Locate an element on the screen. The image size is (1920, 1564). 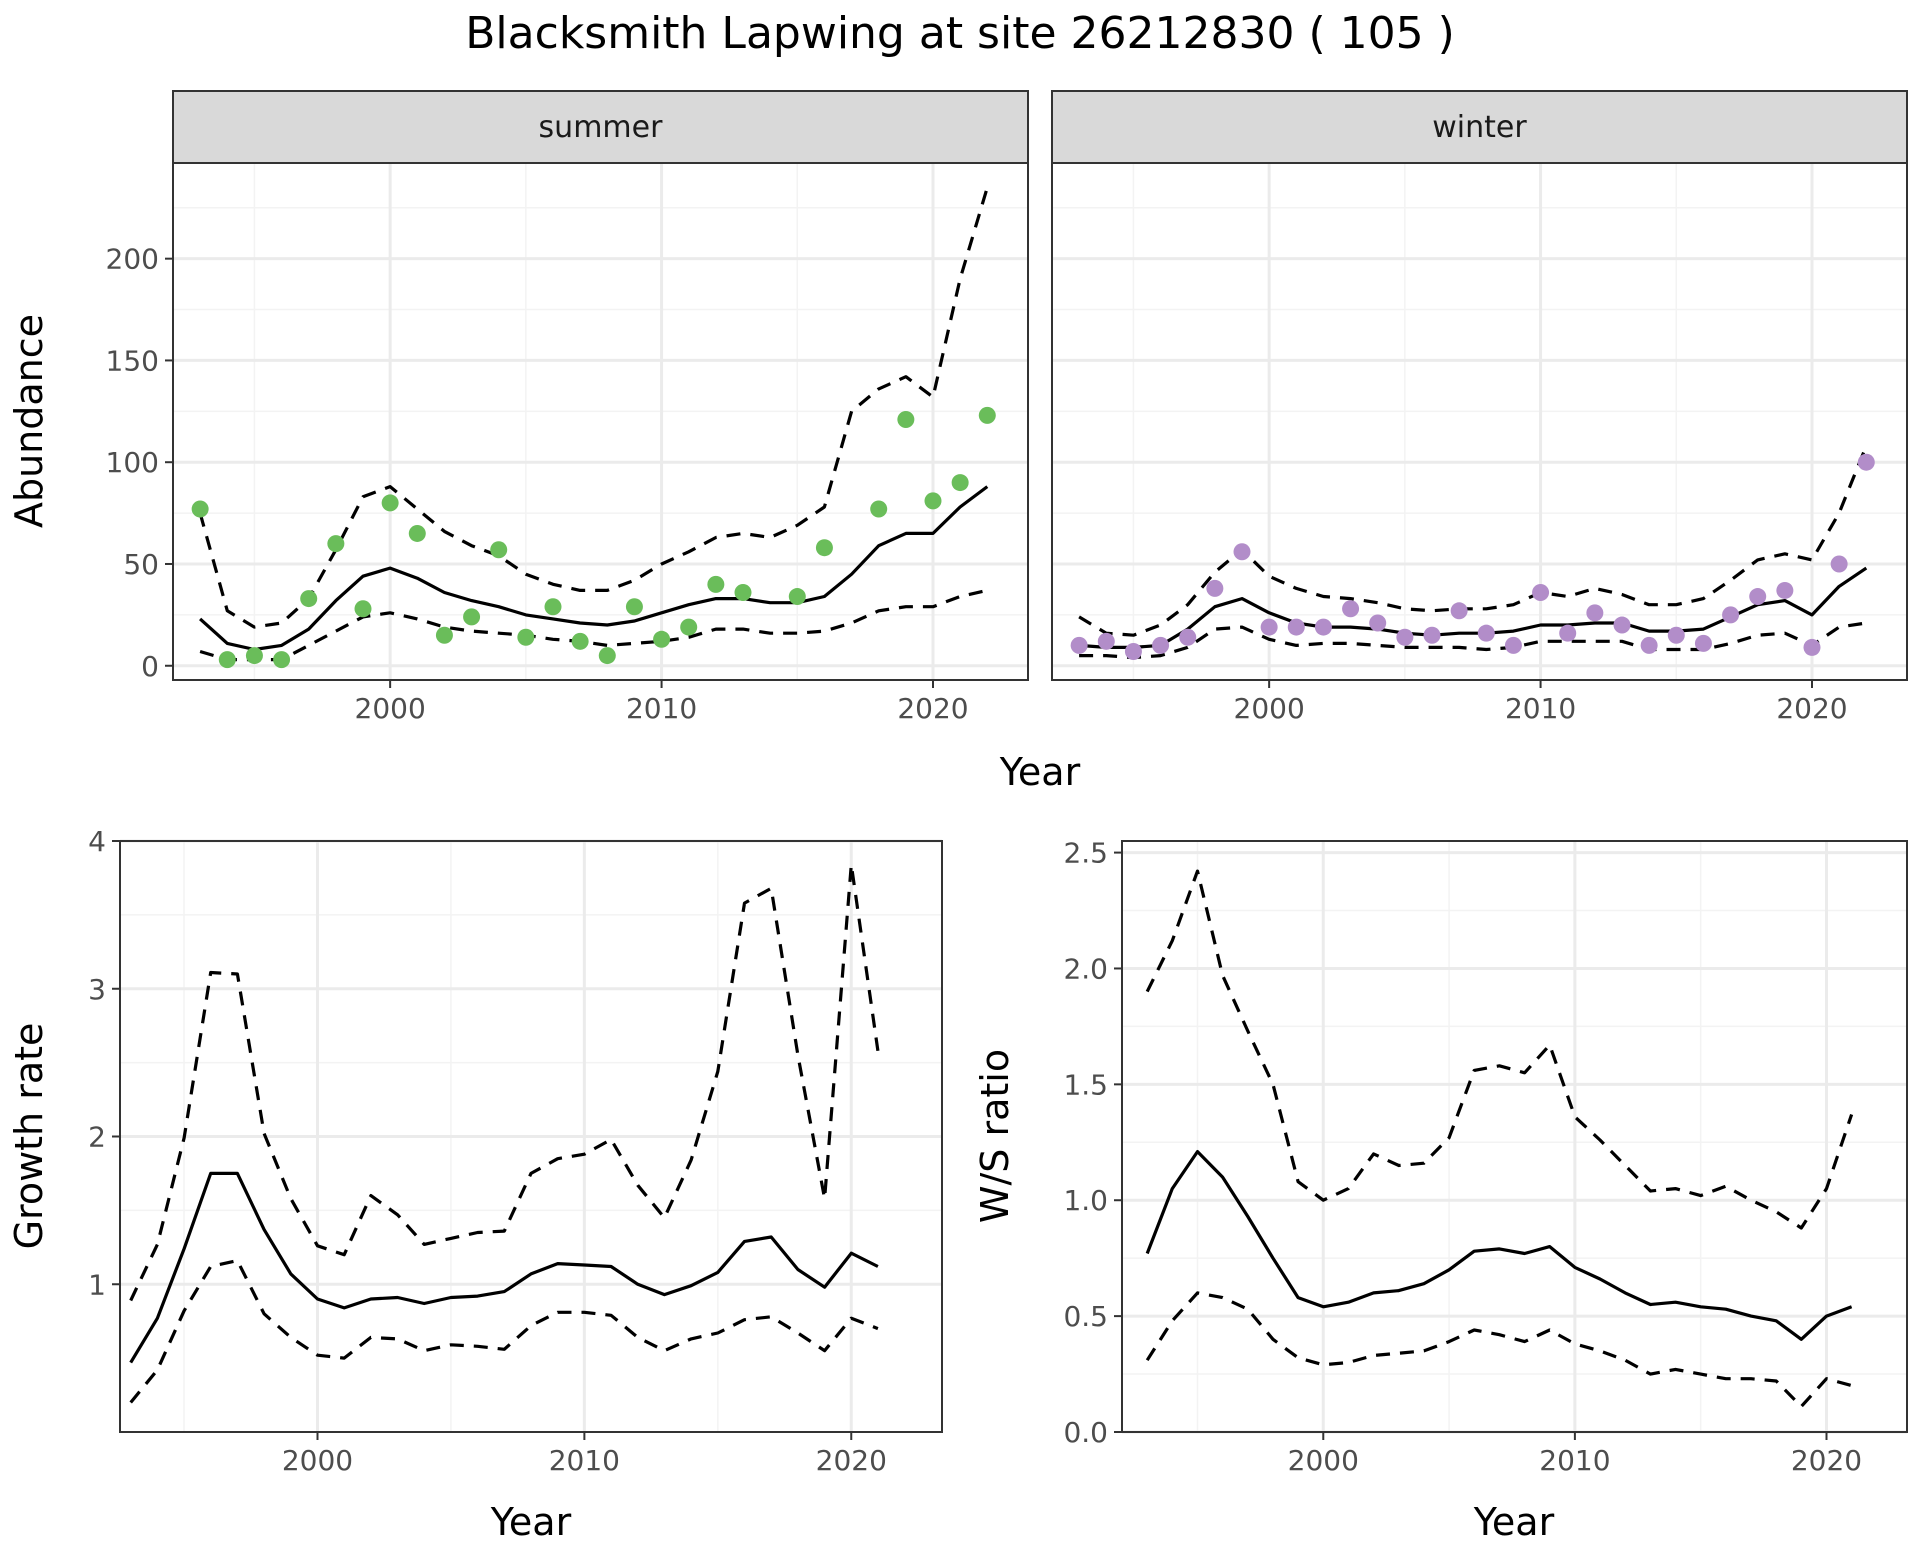
y-tick-label: 0 is located at coordinates (150, 666).